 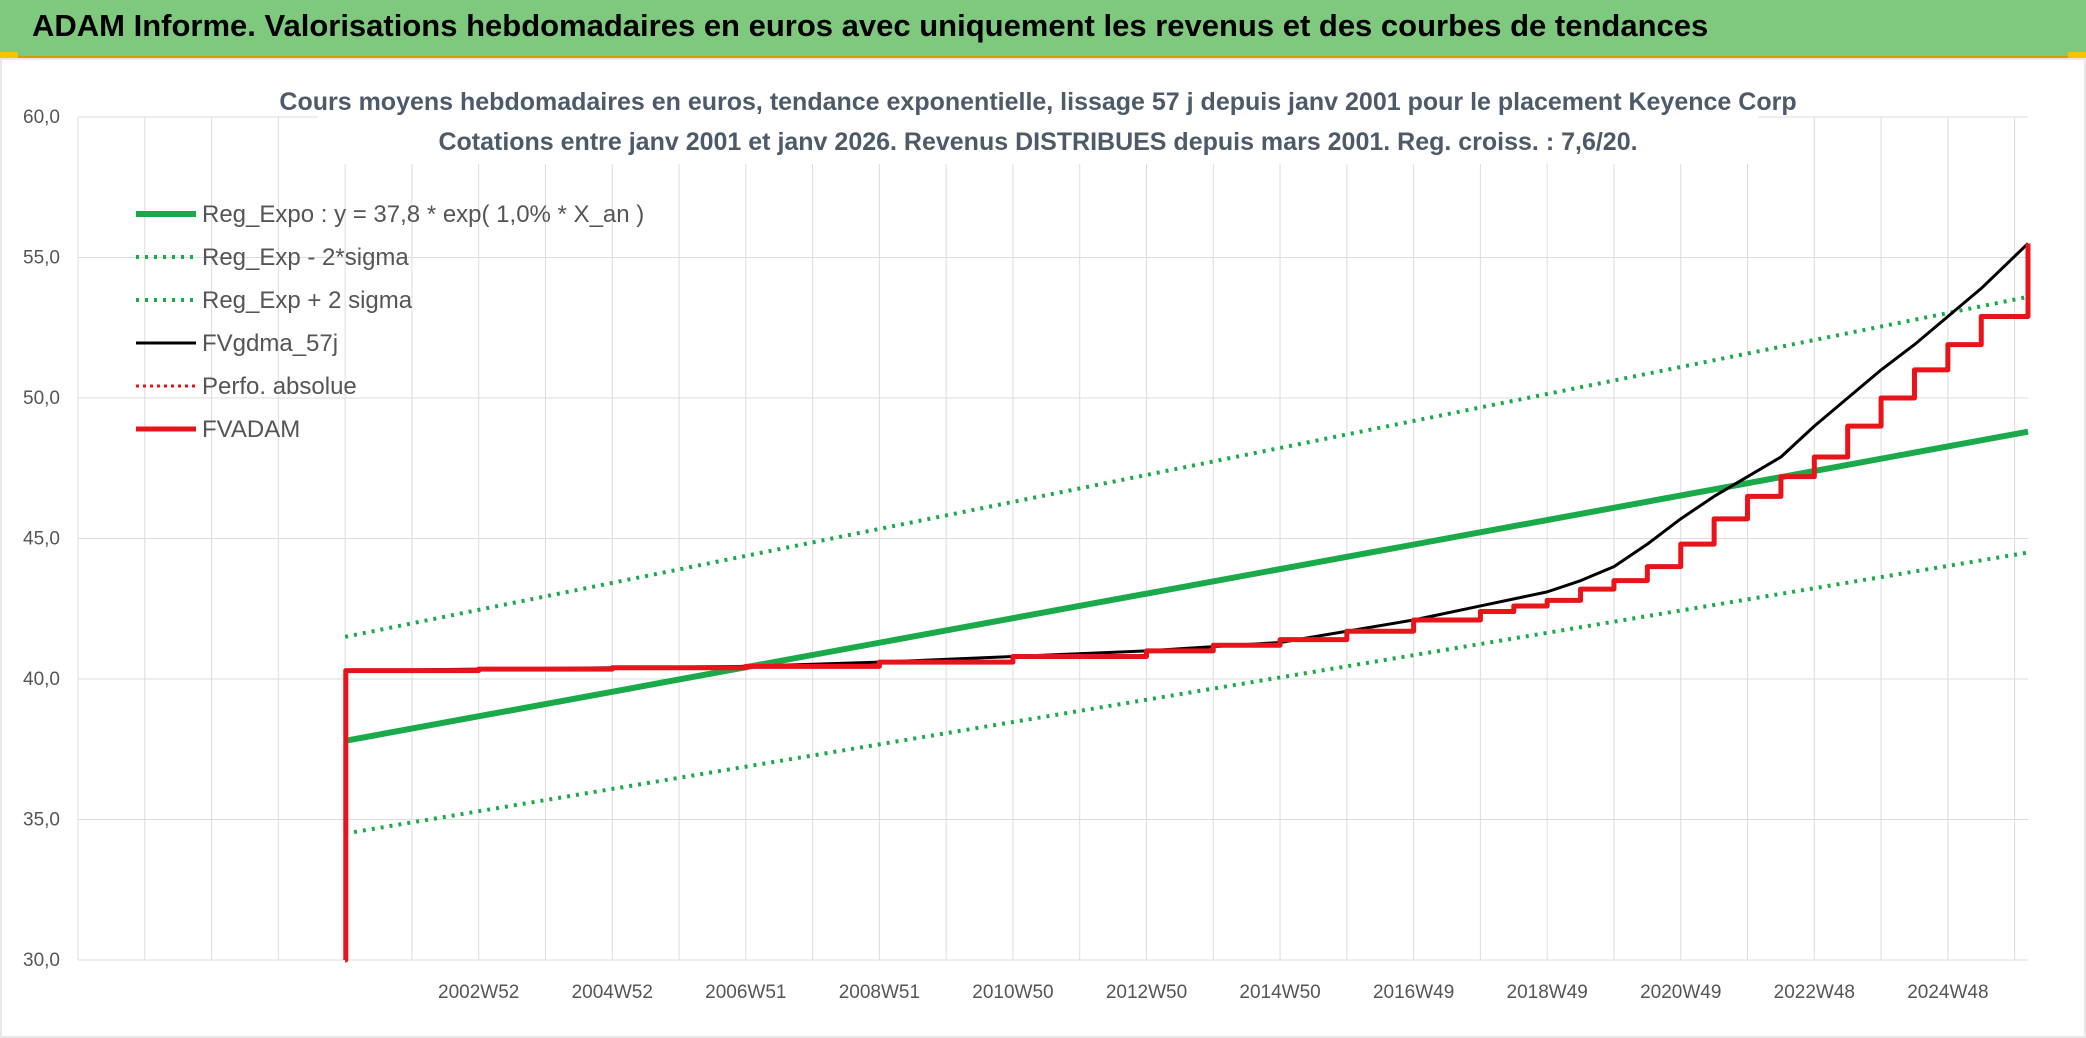 I want to click on y-tick-label: 35,0, so click(x=41, y=820).